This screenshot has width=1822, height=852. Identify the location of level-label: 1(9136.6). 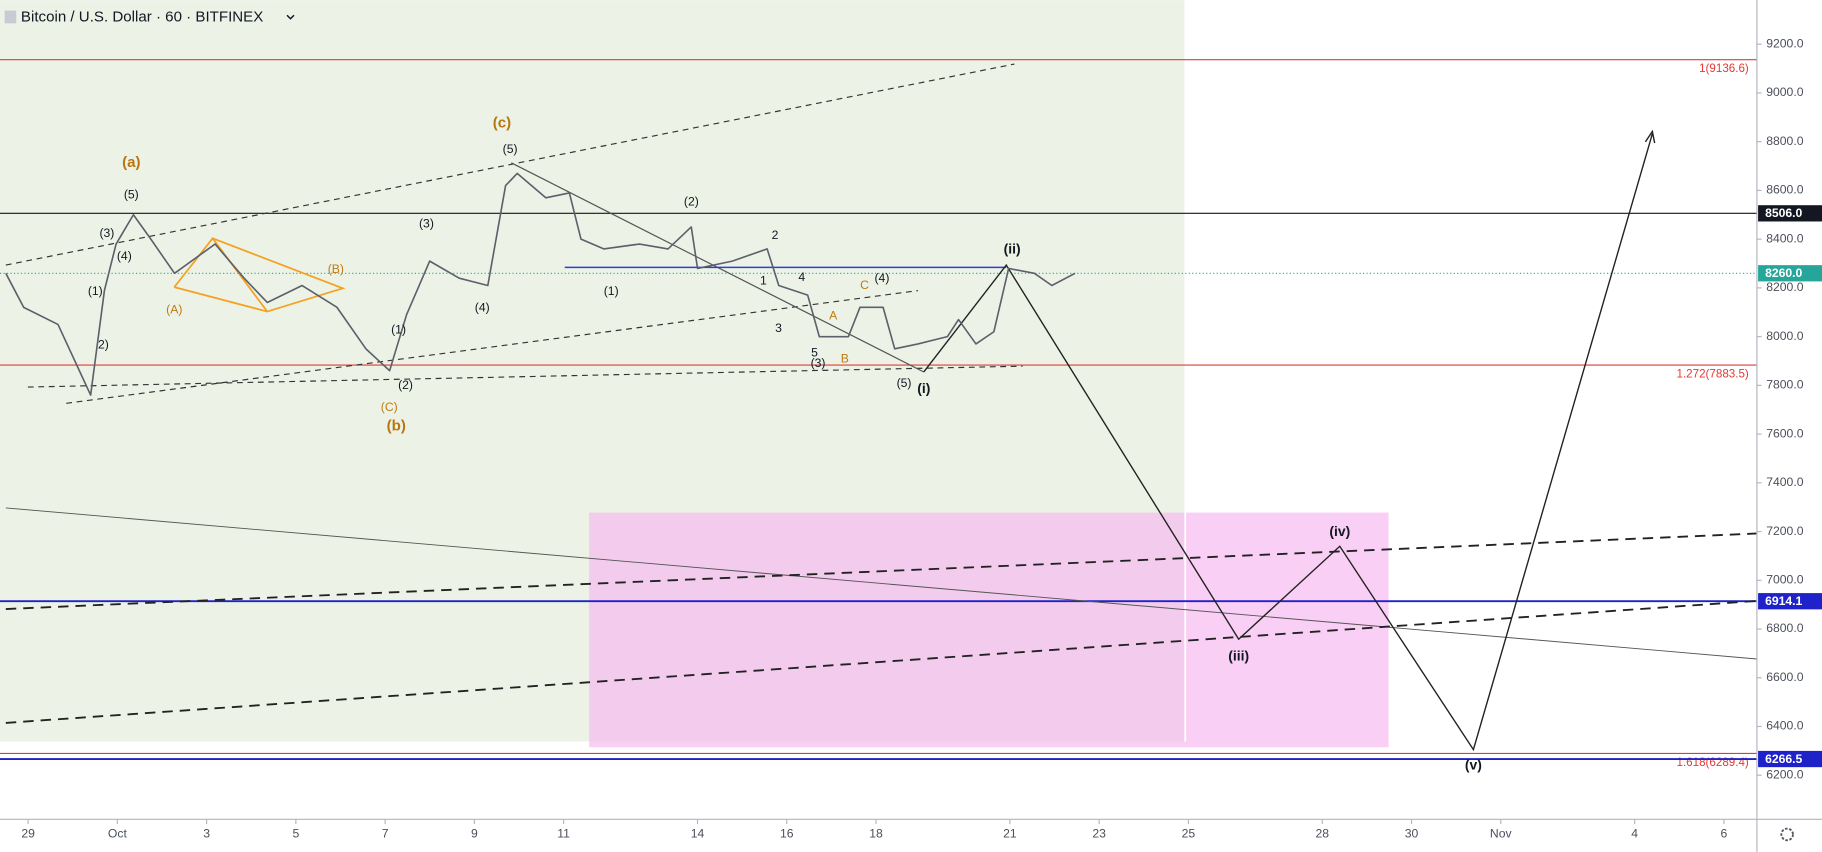
(1724, 68).